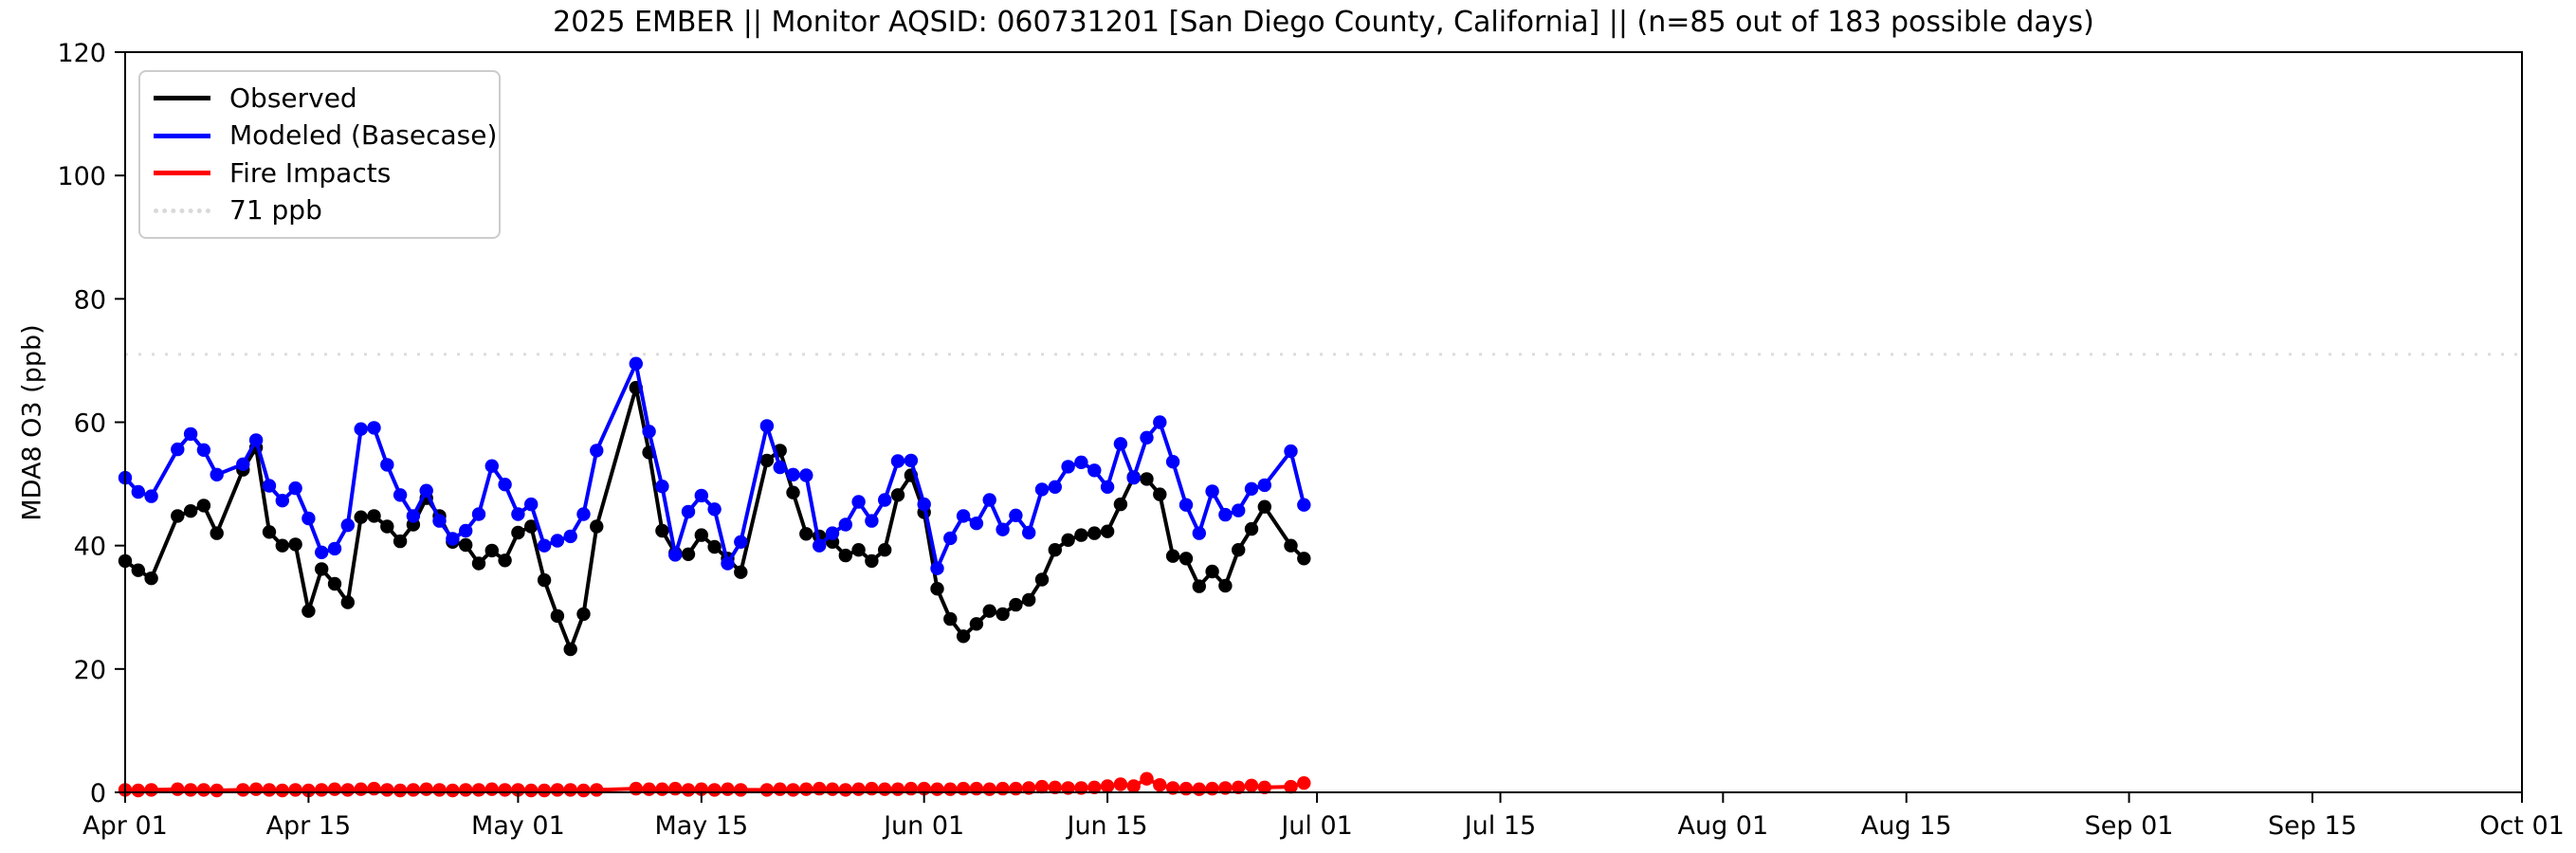 The width and height of the screenshot is (2576, 853). Describe the element at coordinates (293, 98) in the screenshot. I see `legend-label: Observed` at that location.